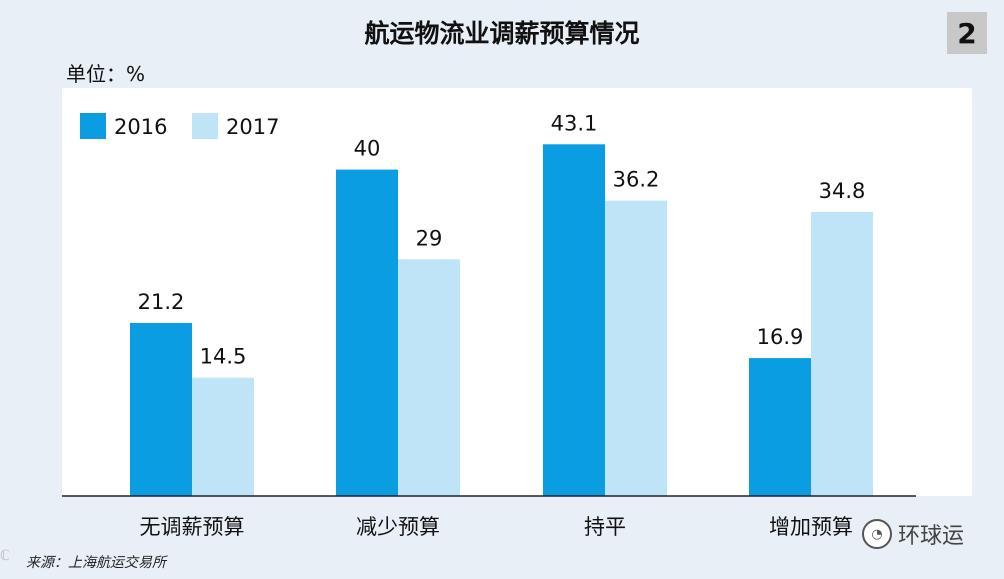 This screenshot has height=579, width=1004. I want to click on corner-watermark: ℂ, so click(5, 556).